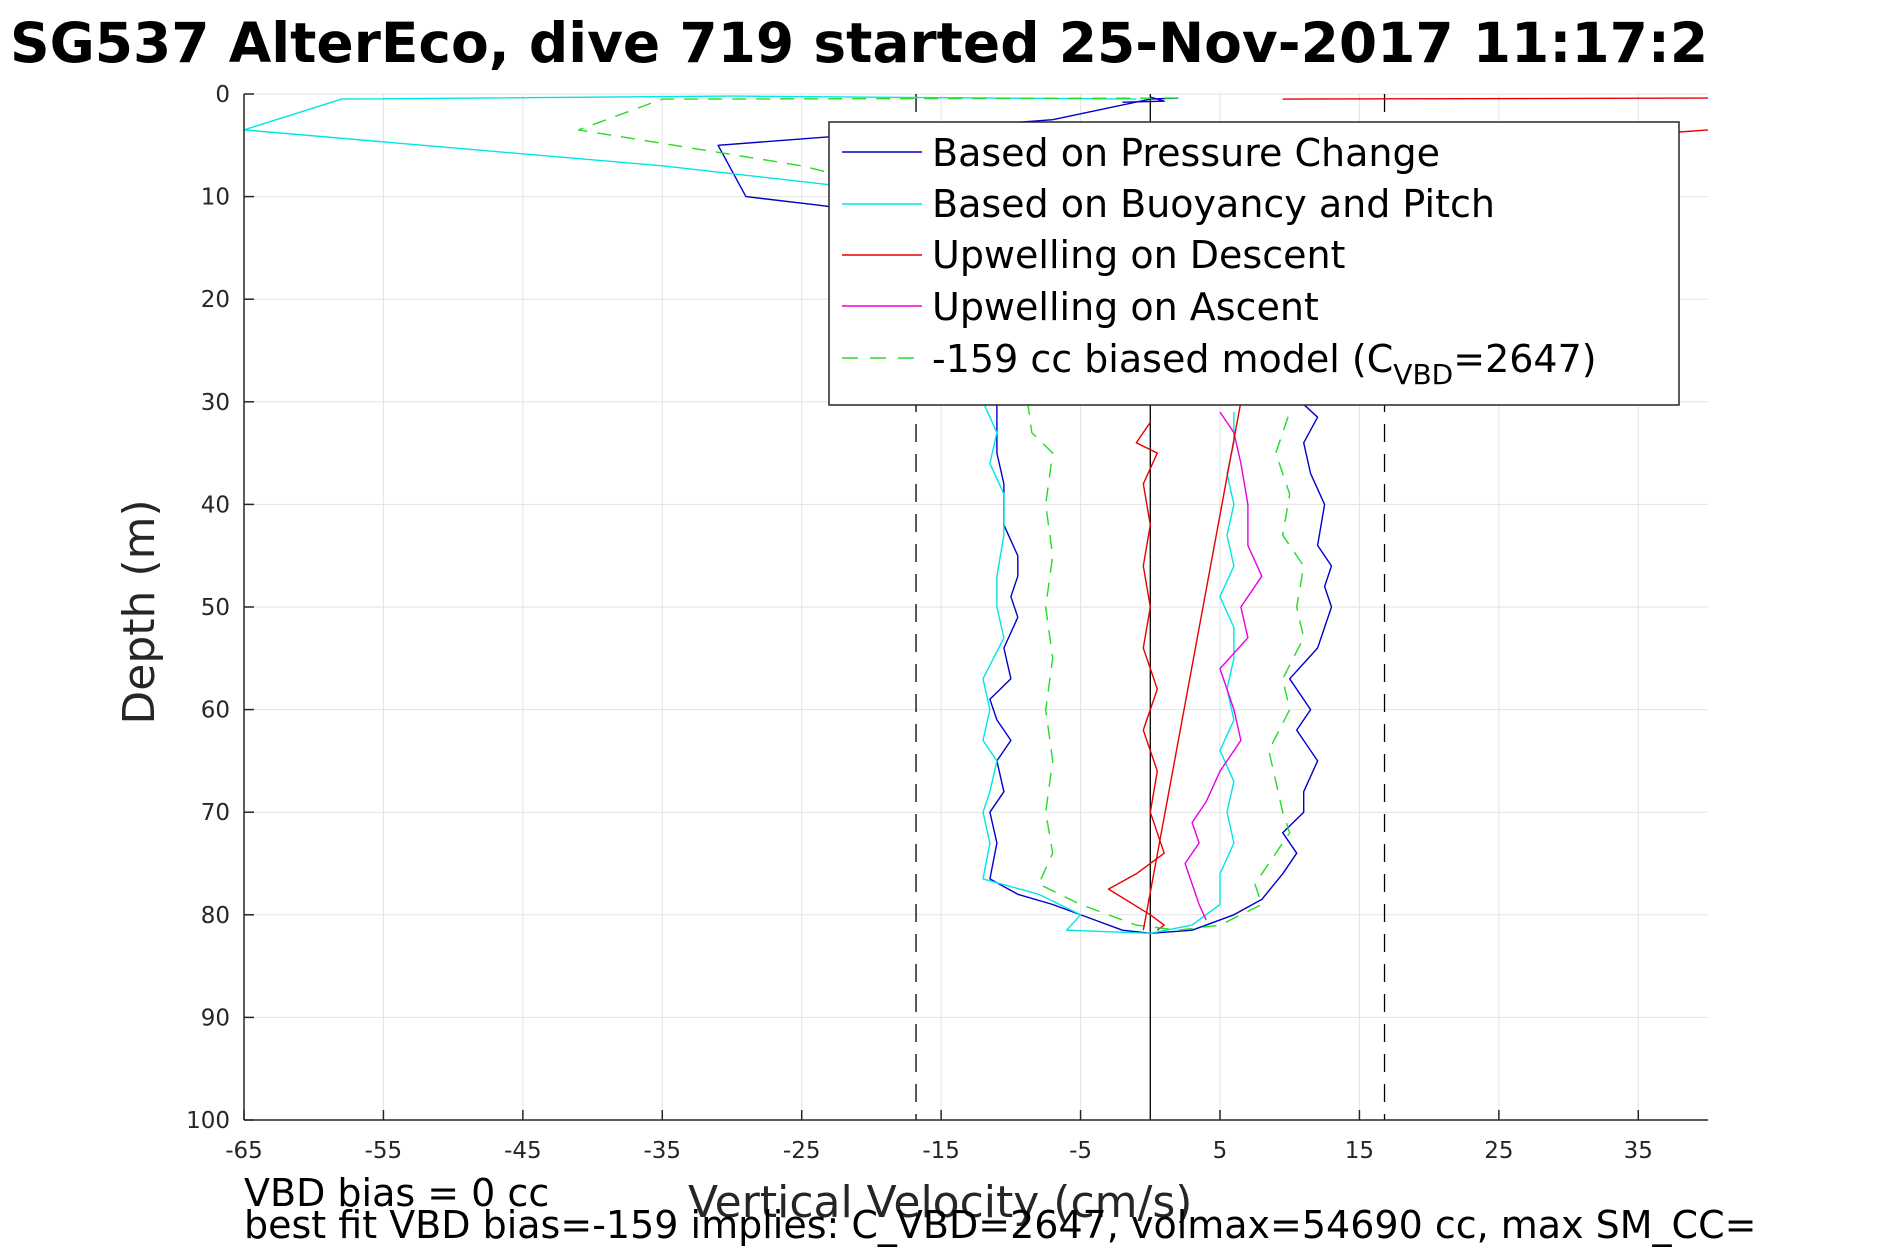 This screenshot has height=1260, width=1890. I want to click on legend-label-buoyancy: Based on Buoyancy and Pitch, so click(1213, 204).